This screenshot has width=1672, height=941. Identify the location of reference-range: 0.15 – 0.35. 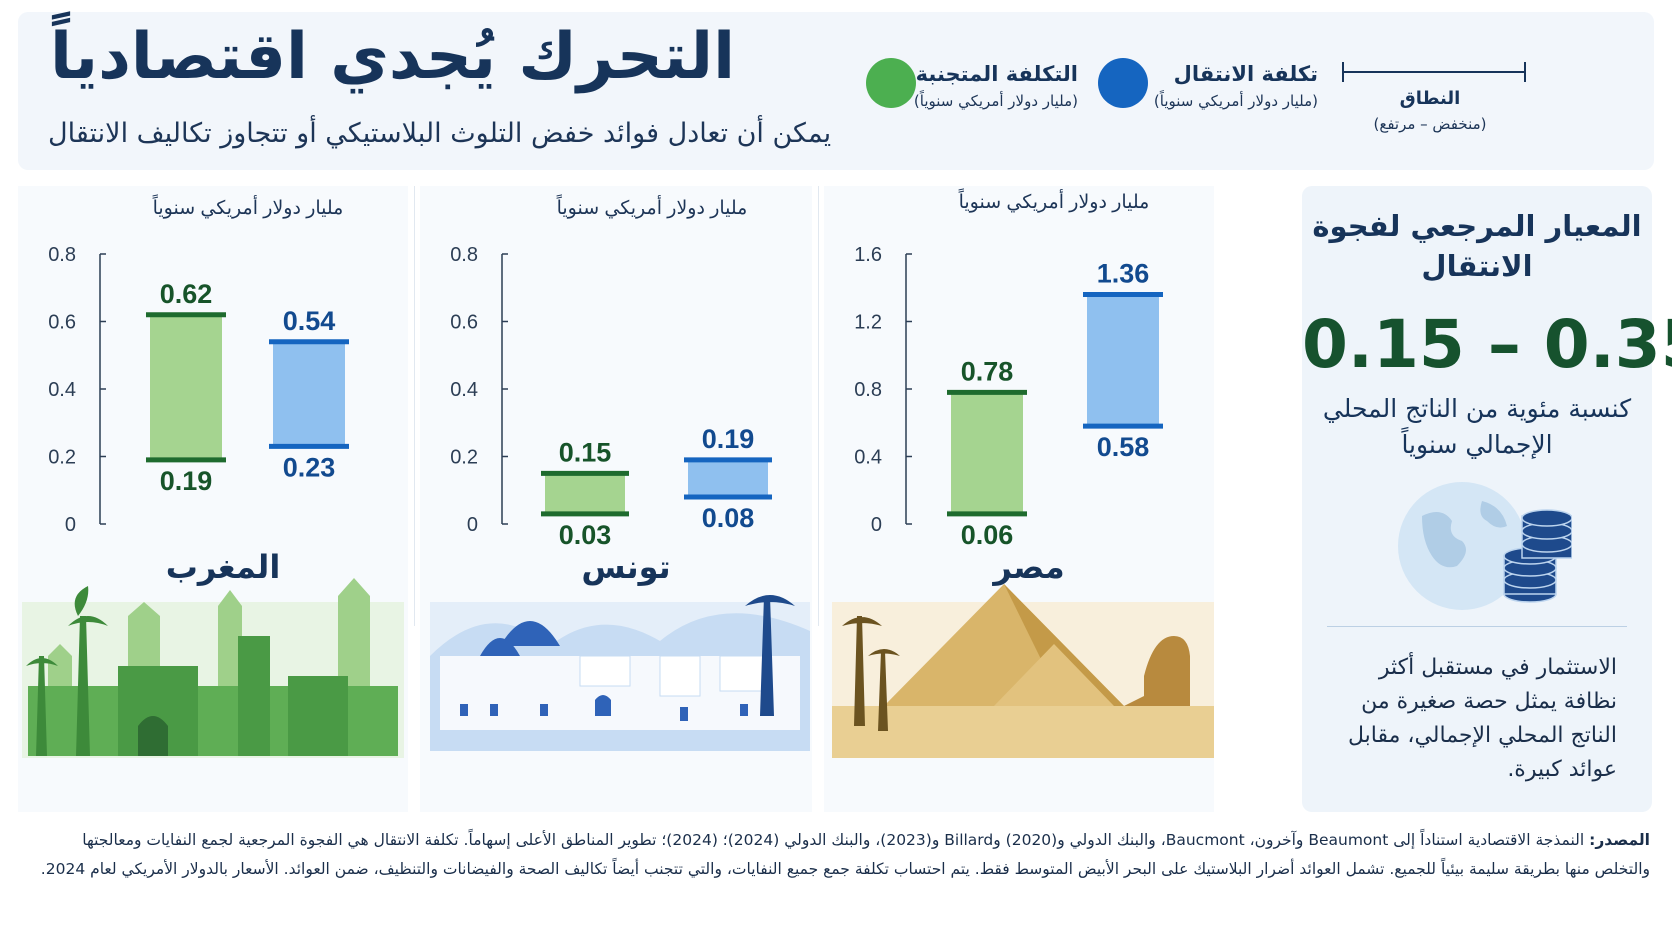
(1487, 344).